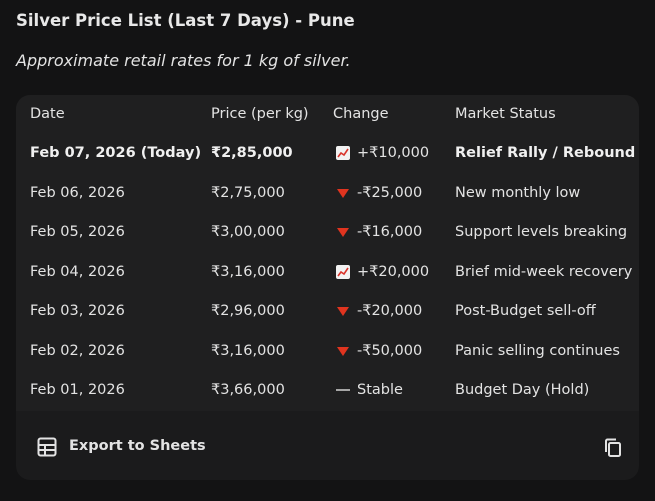 The width and height of the screenshot is (655, 501). I want to click on status-cell: Panic selling continues, so click(537, 350).